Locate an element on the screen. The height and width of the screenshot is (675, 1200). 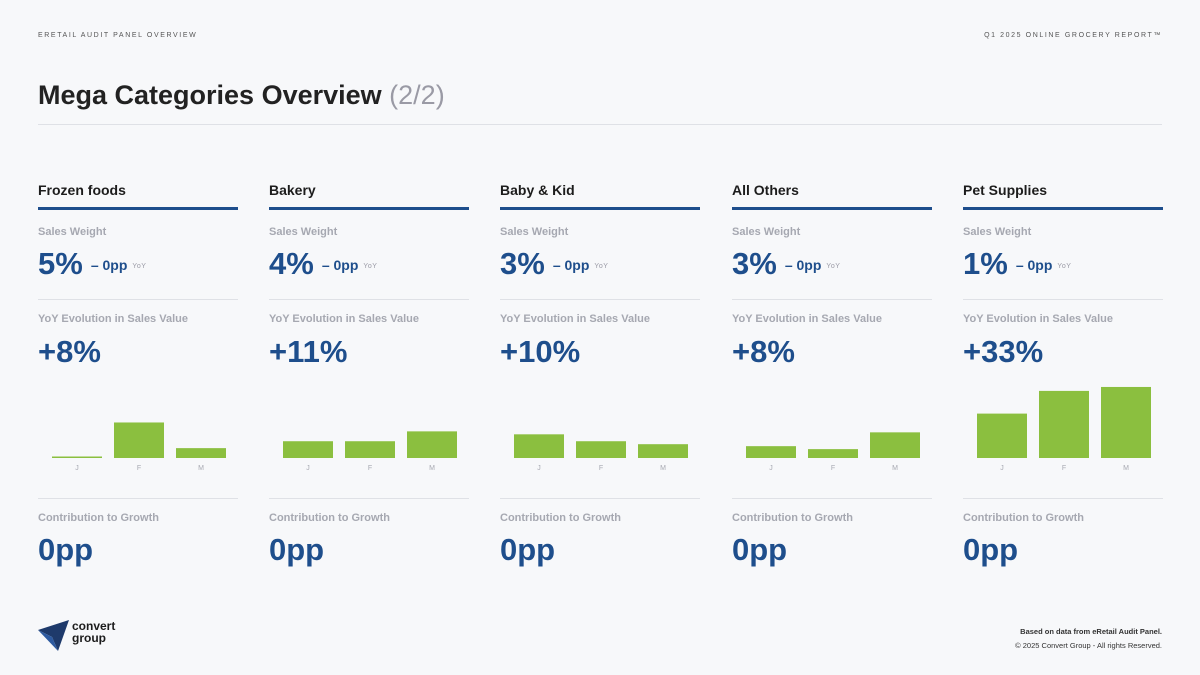
yoy-evolution-value: +10% is located at coordinates (540, 351).